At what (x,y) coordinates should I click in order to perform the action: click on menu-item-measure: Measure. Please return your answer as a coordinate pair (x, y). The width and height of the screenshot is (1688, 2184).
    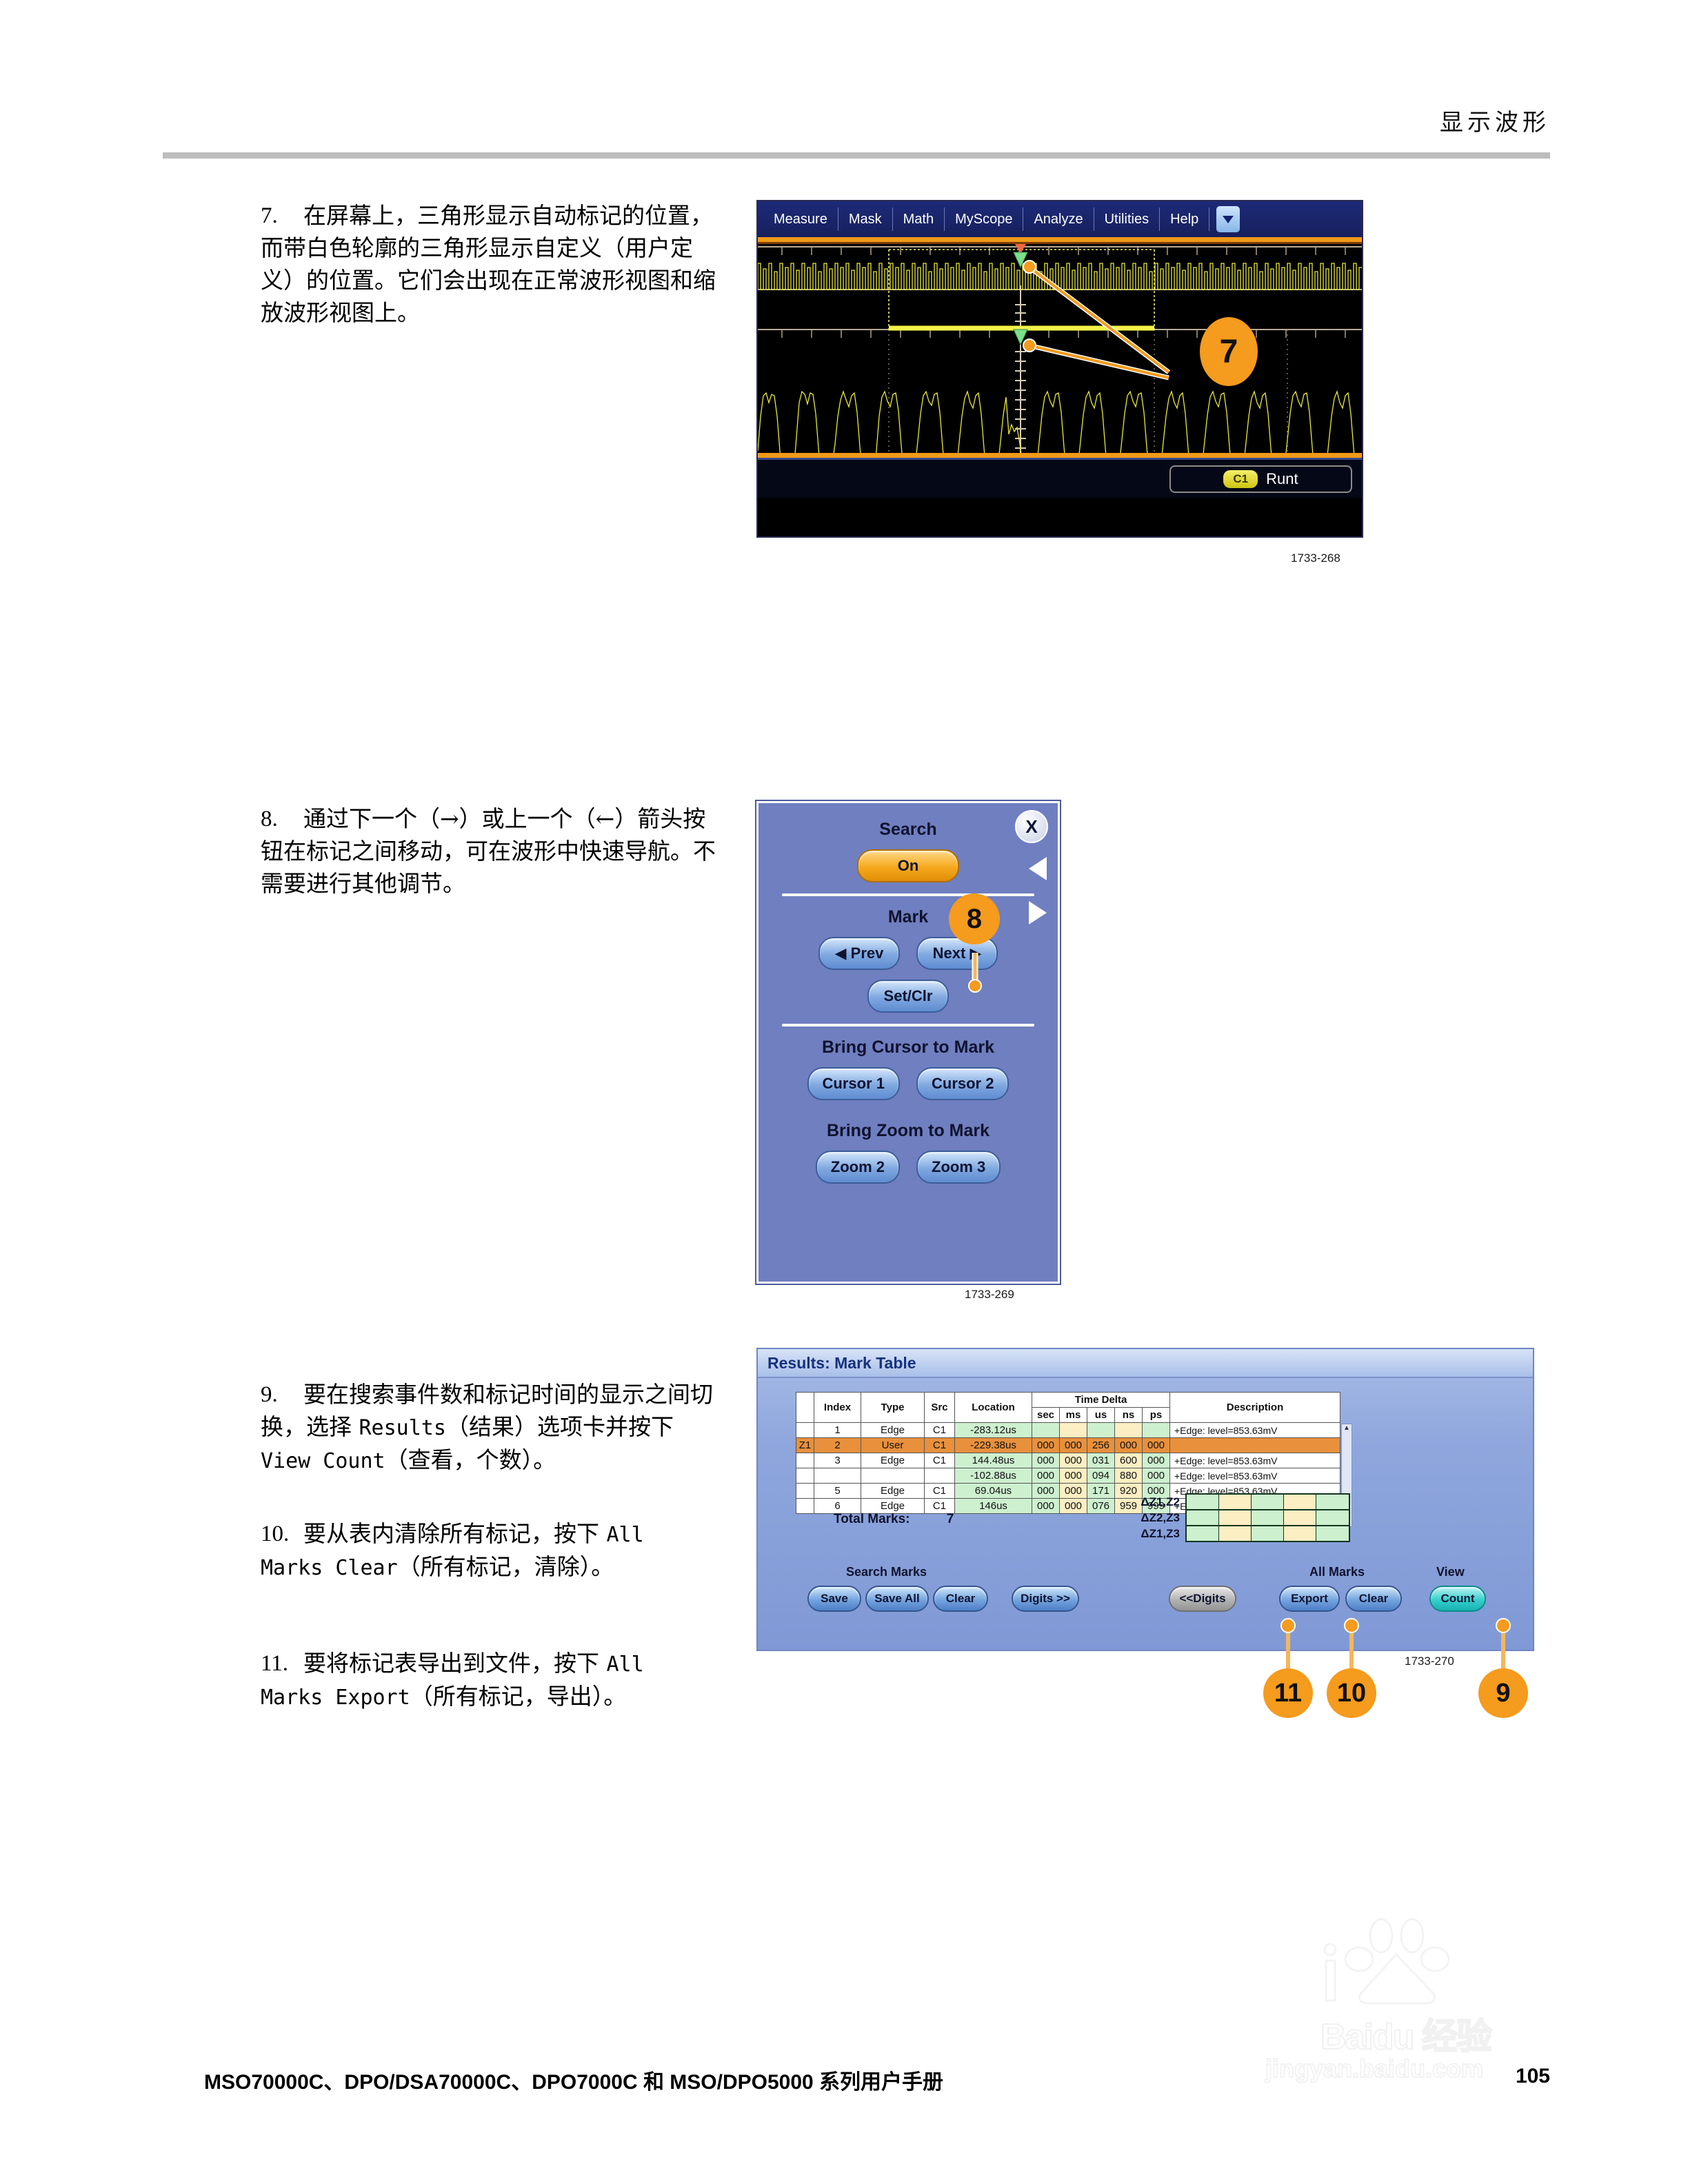
    Looking at the image, I should click on (800, 219).